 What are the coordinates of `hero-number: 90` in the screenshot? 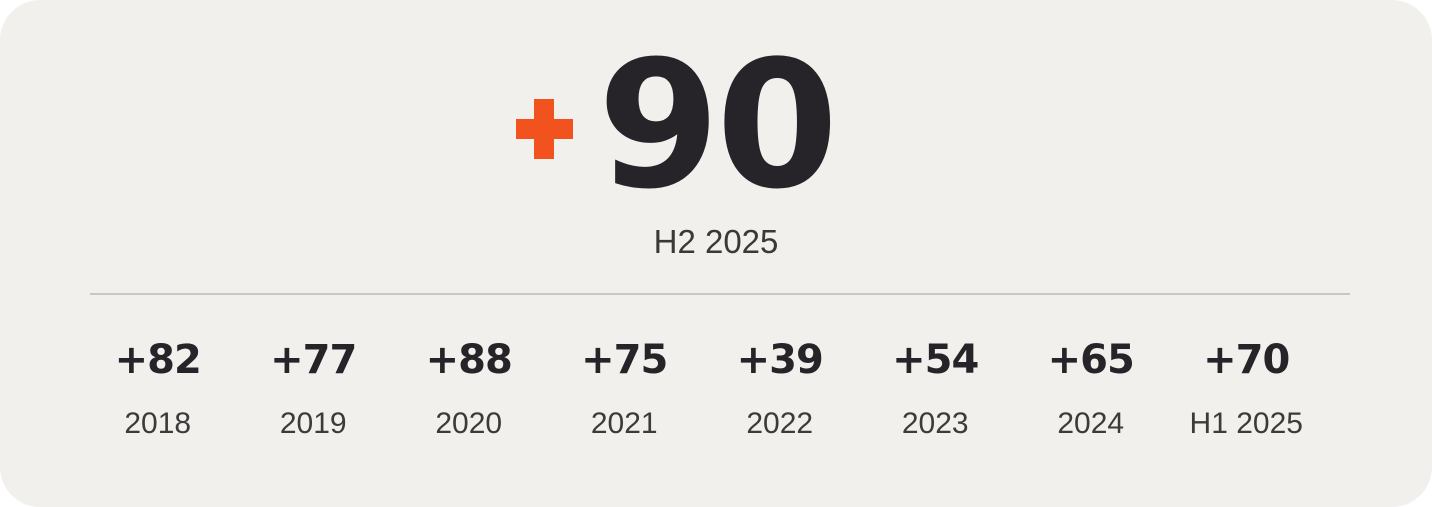 It's located at (718, 125).